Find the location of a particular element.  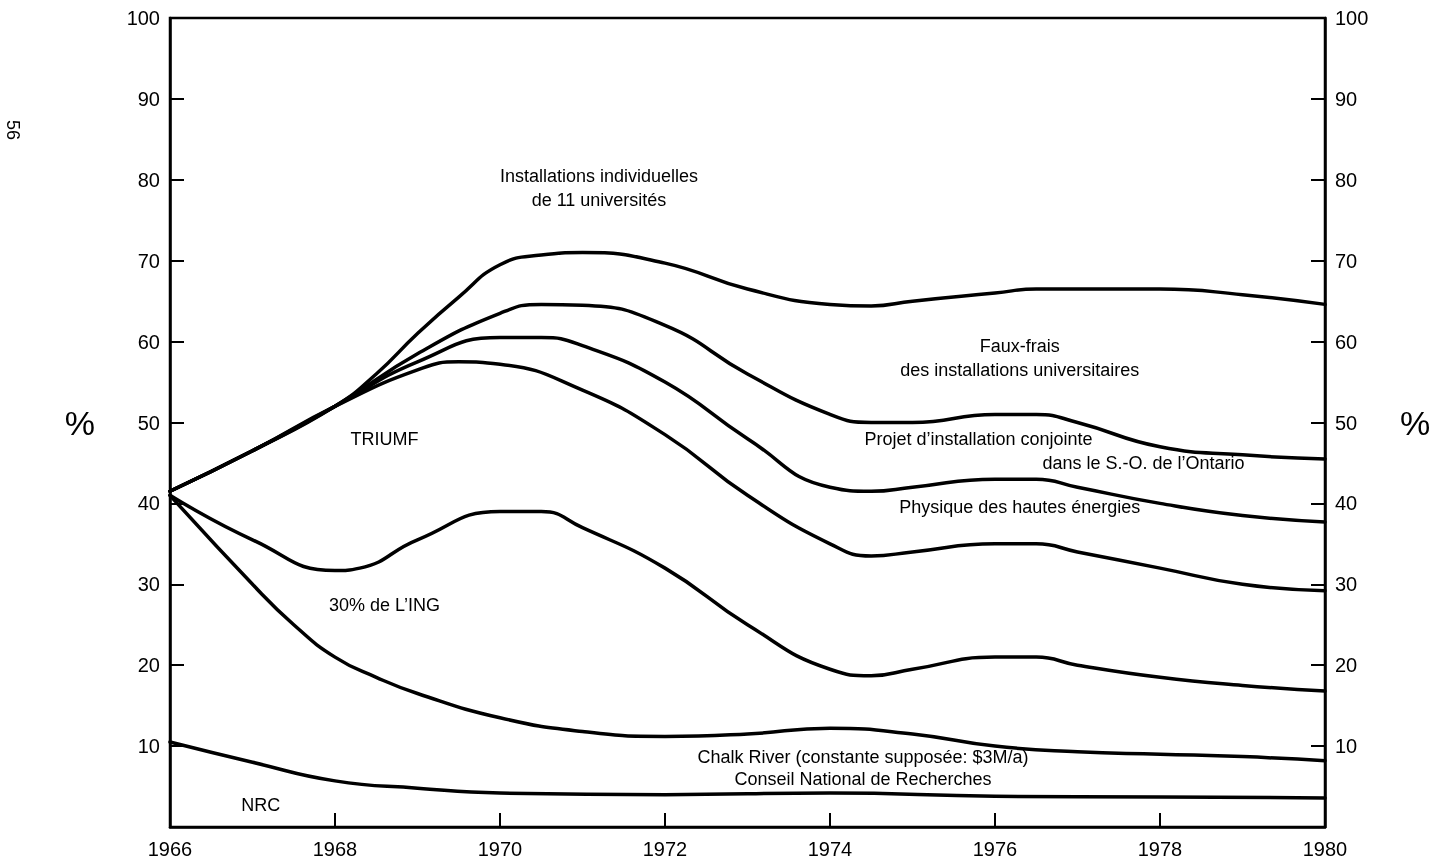

y2-tick-label: 40 is located at coordinates (1346, 503).